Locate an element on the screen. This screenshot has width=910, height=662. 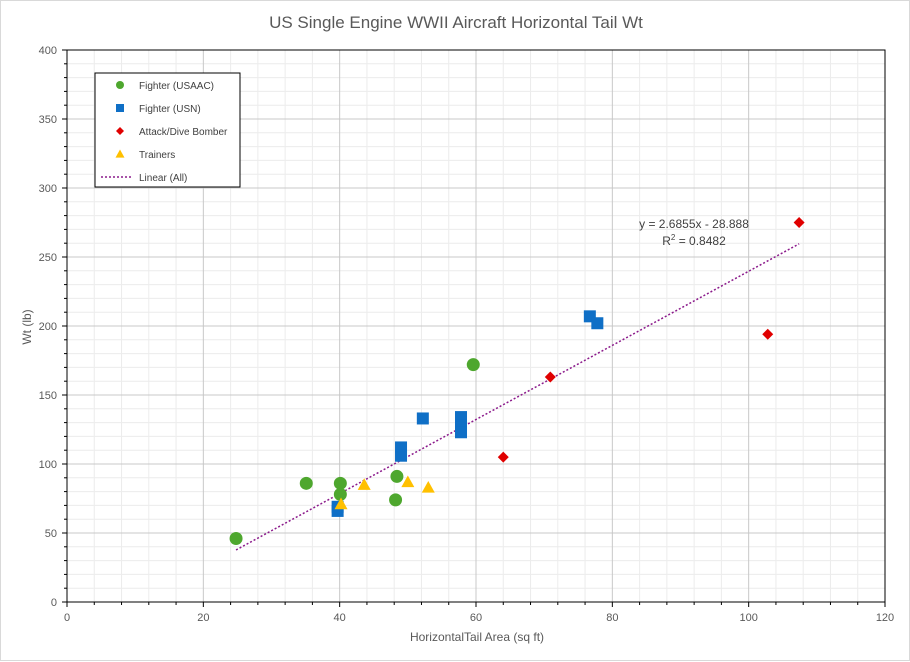
x-tick-label: 60 is located at coordinates (476, 618).